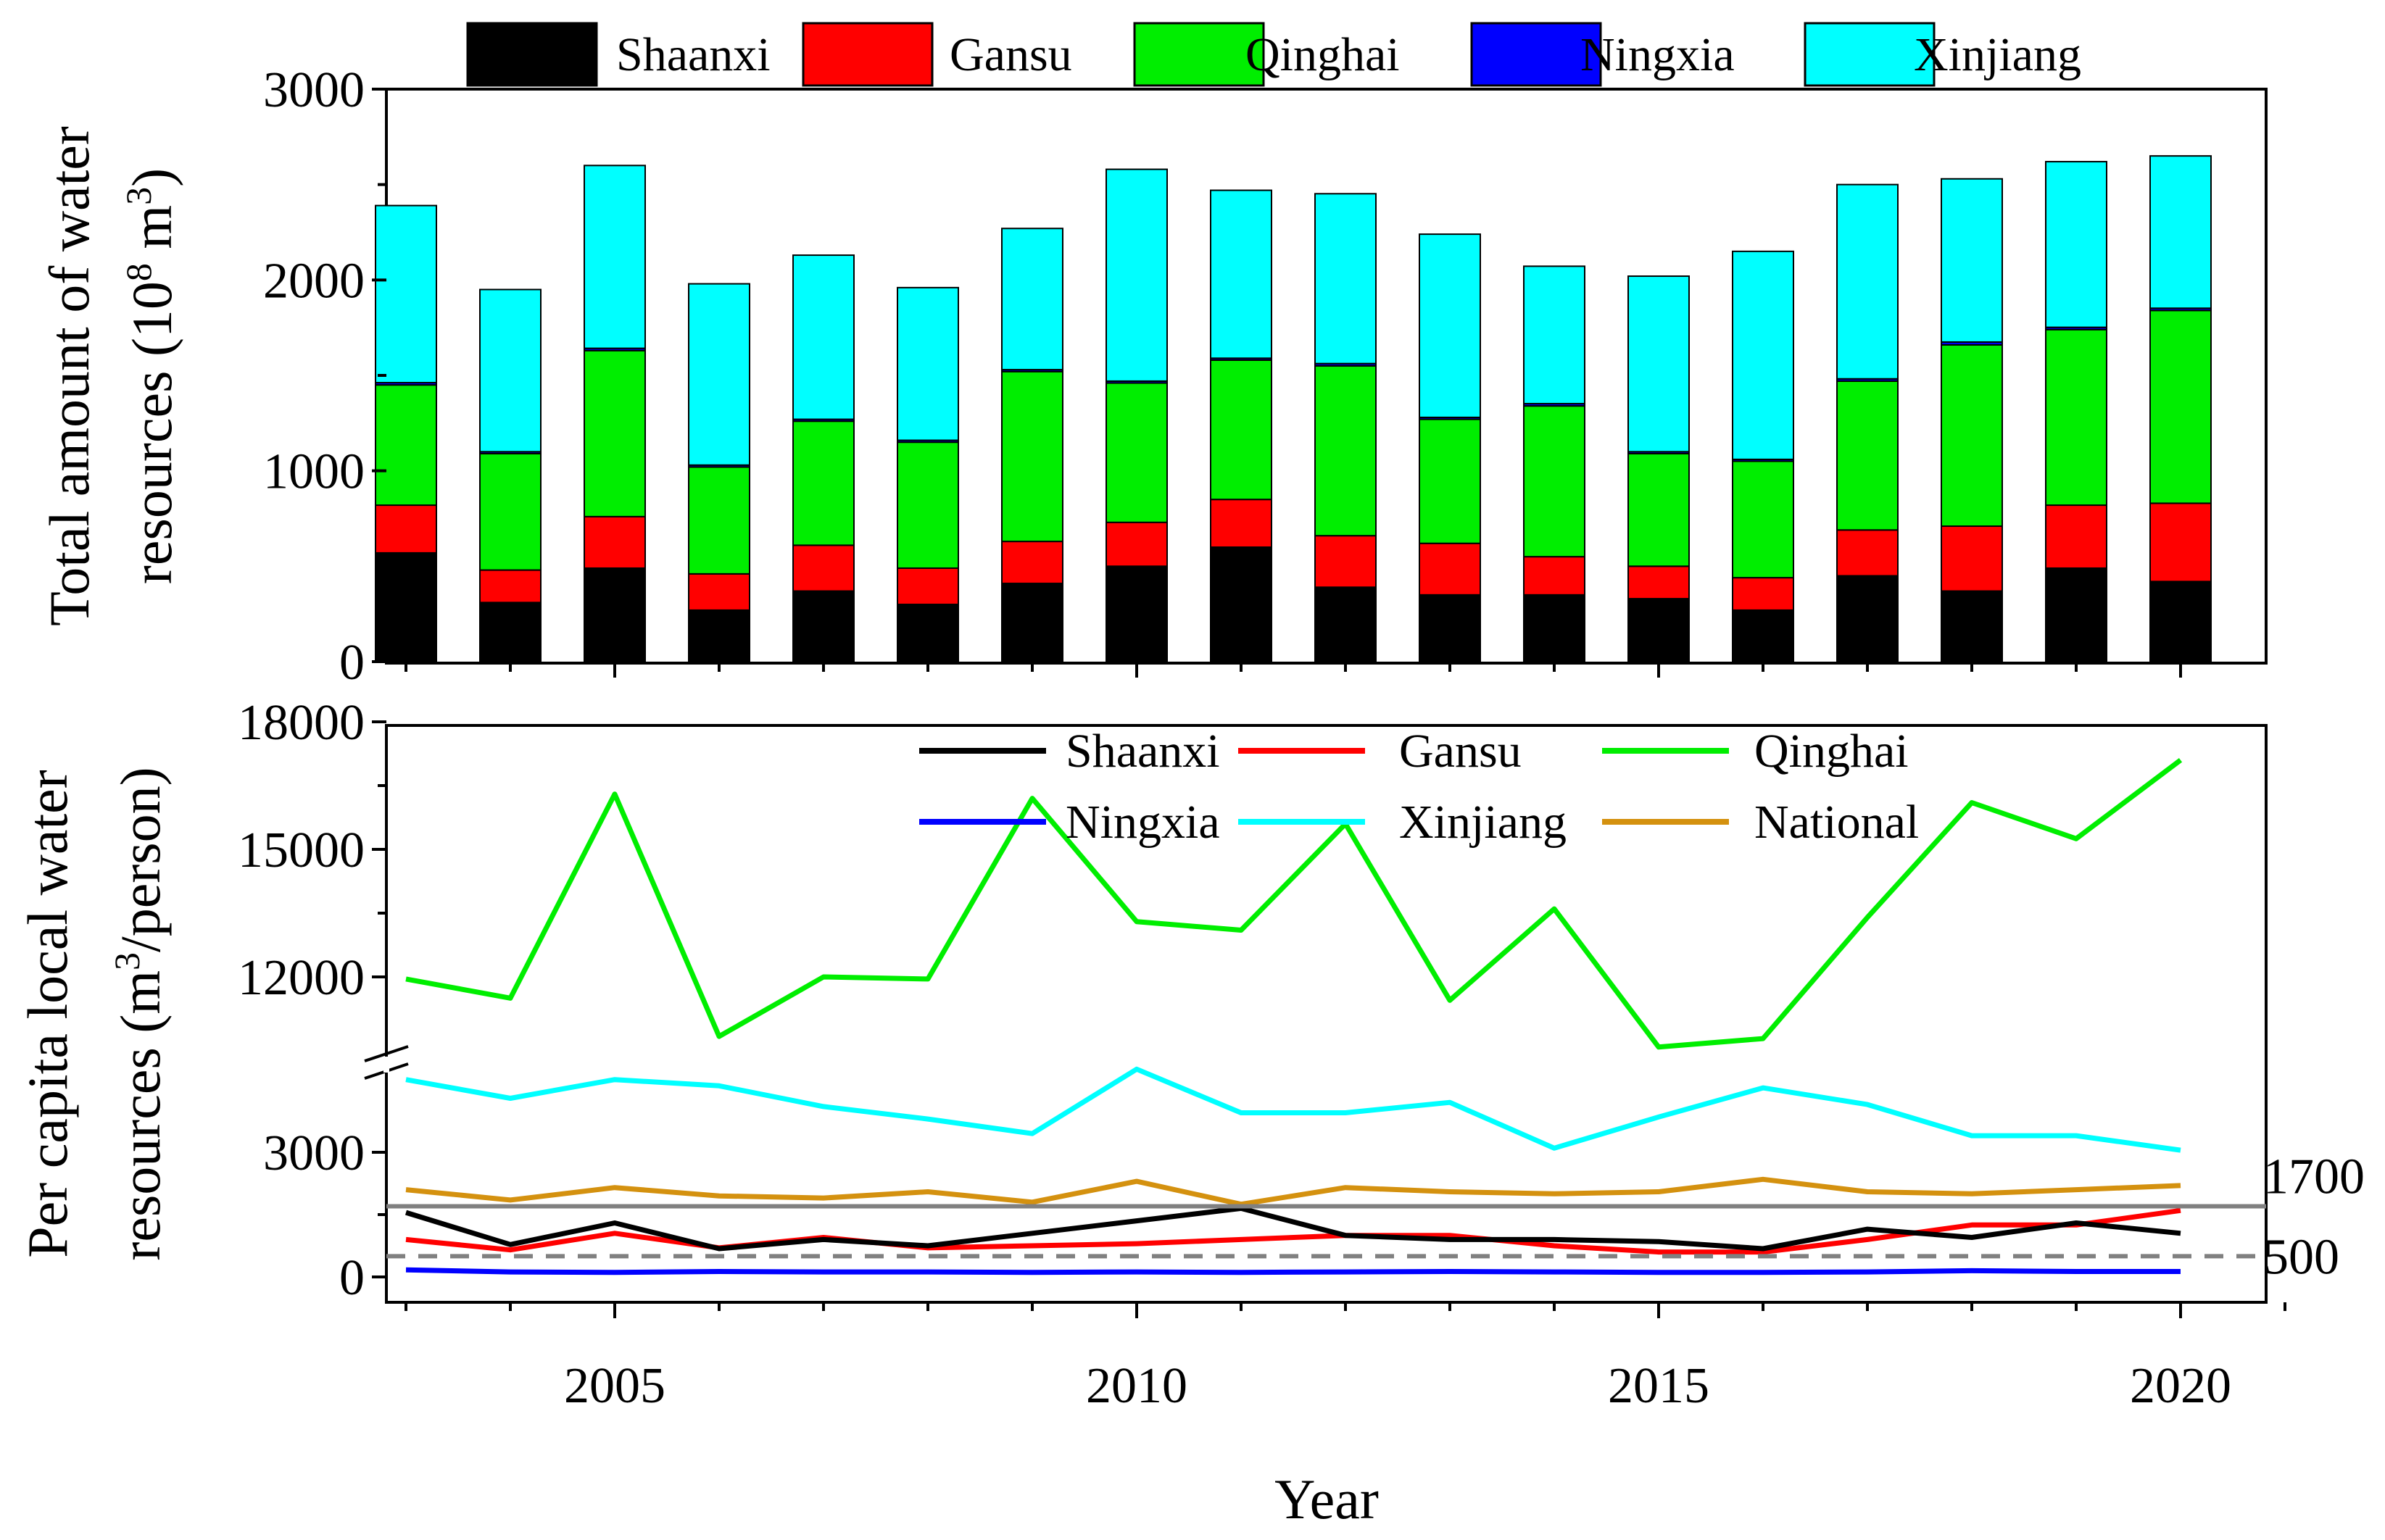  I want to click on bar-xinjiang-2014, so click(1554, 335).